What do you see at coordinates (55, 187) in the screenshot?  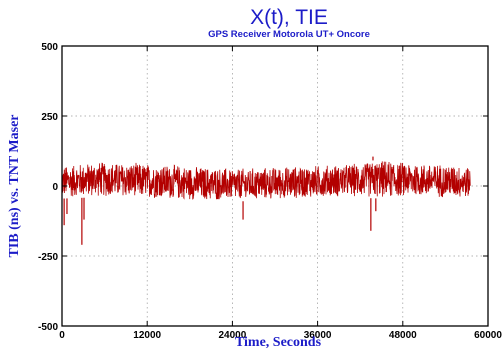 I see `y-tick-label: 0` at bounding box center [55, 187].